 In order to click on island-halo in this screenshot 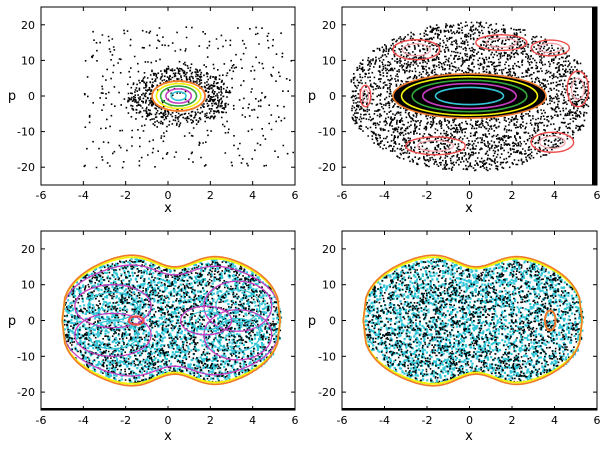, I will do `click(178, 96)`.